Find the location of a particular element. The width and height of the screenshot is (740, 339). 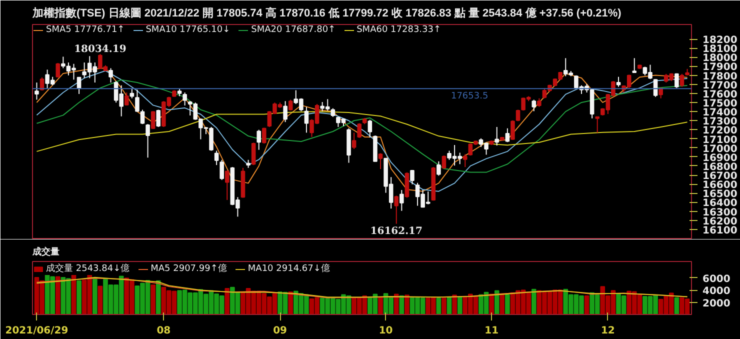

y-tick-label: 17600 is located at coordinates (720, 94).